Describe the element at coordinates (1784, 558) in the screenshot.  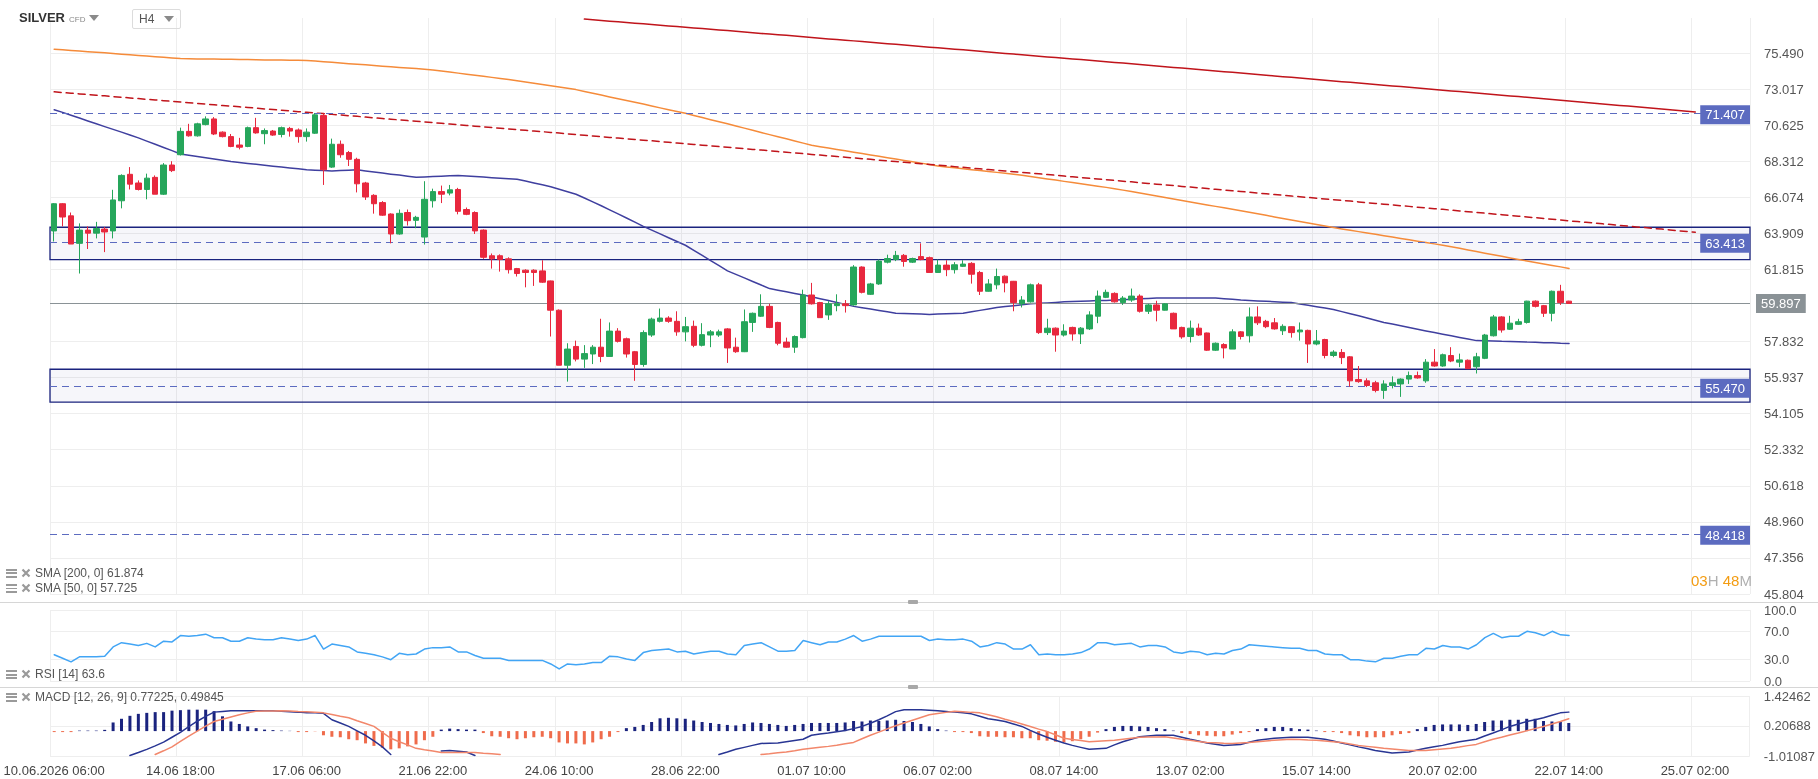
I see `y-tick-label: 47.356` at that location.